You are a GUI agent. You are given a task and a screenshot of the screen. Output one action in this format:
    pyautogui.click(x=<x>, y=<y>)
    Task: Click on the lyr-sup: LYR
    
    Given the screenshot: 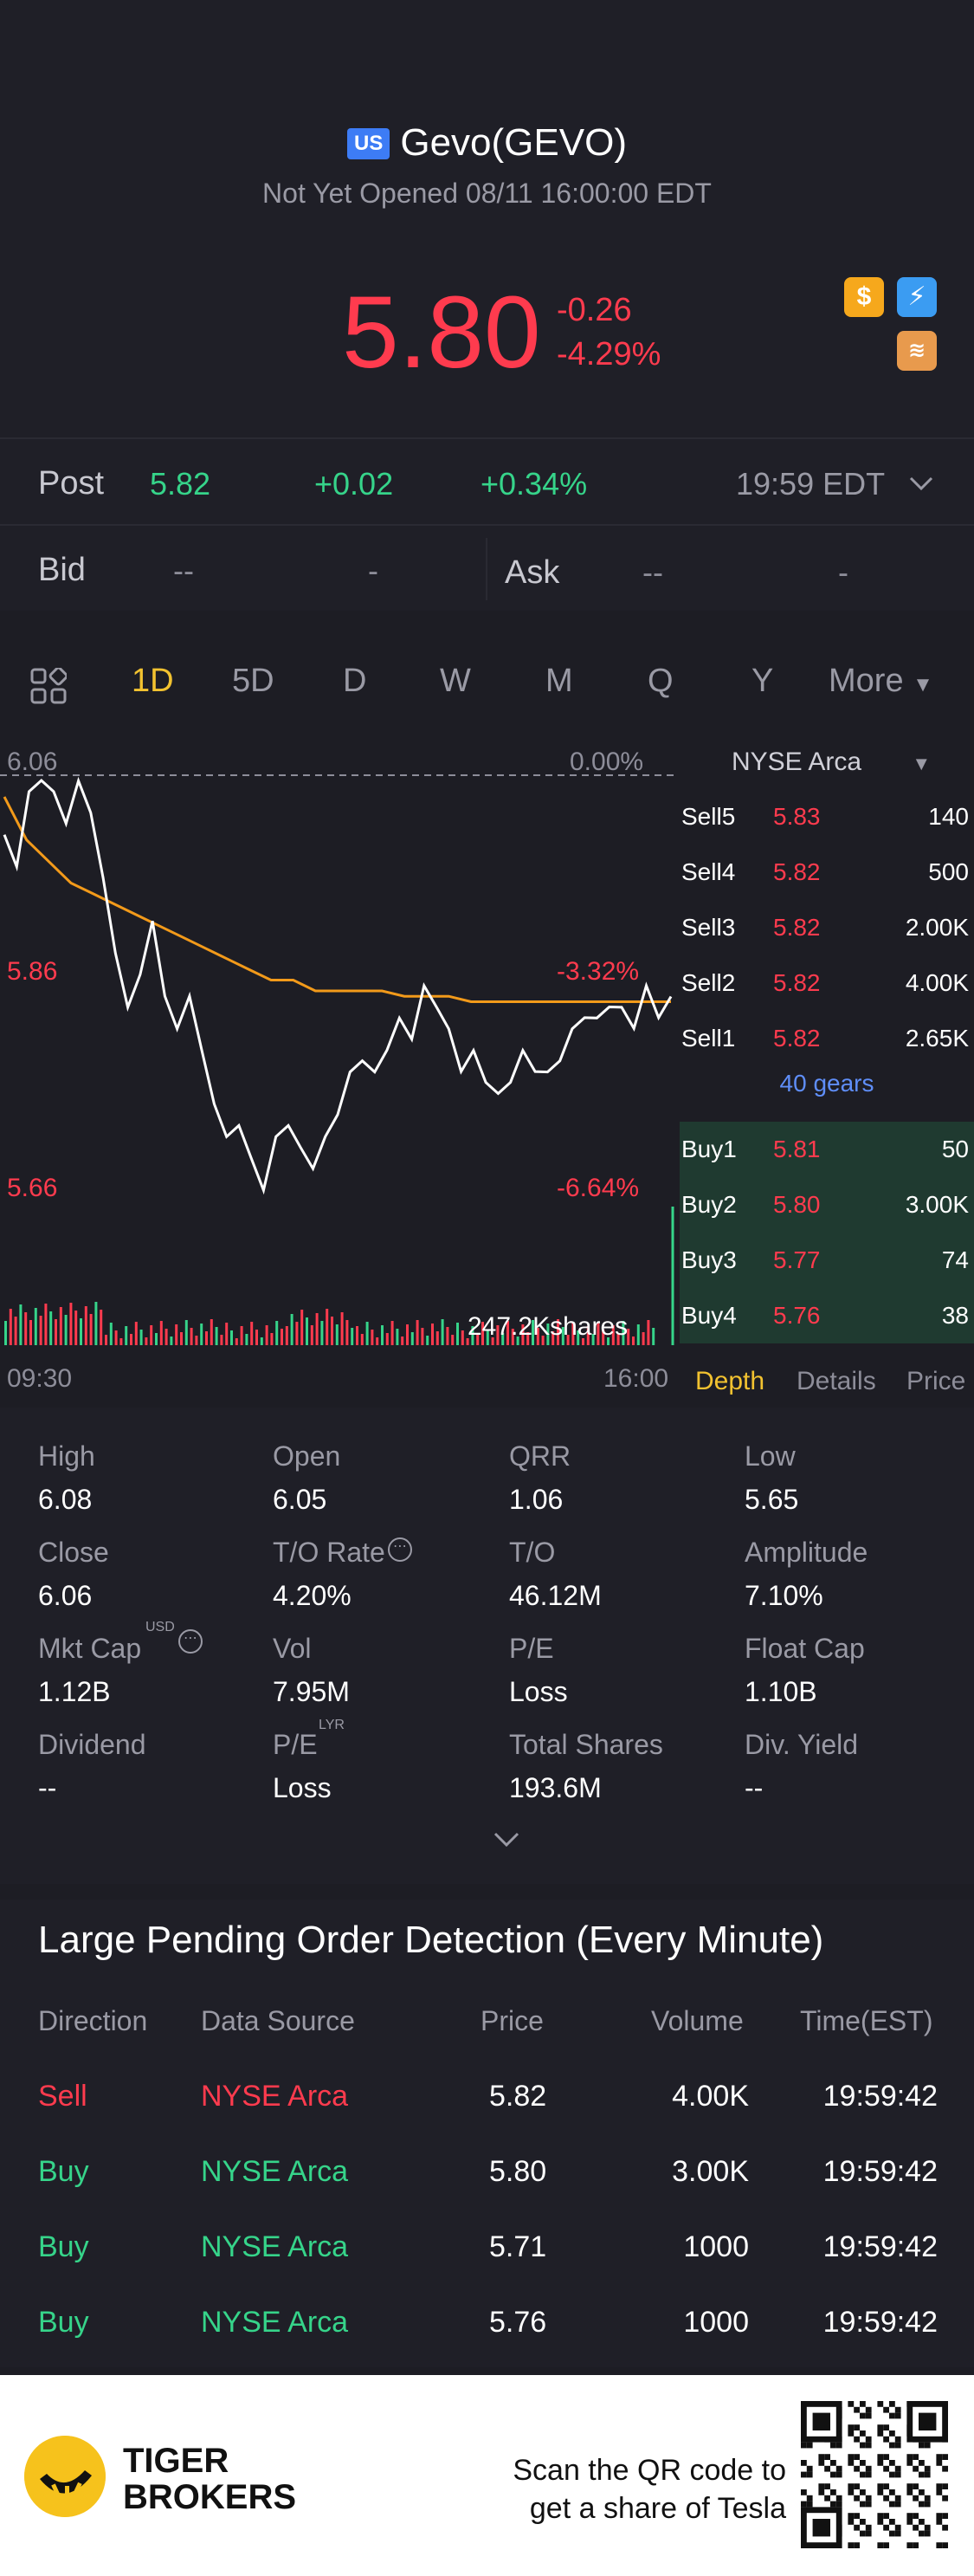 What is the action you would take?
    pyautogui.click(x=332, y=1725)
    